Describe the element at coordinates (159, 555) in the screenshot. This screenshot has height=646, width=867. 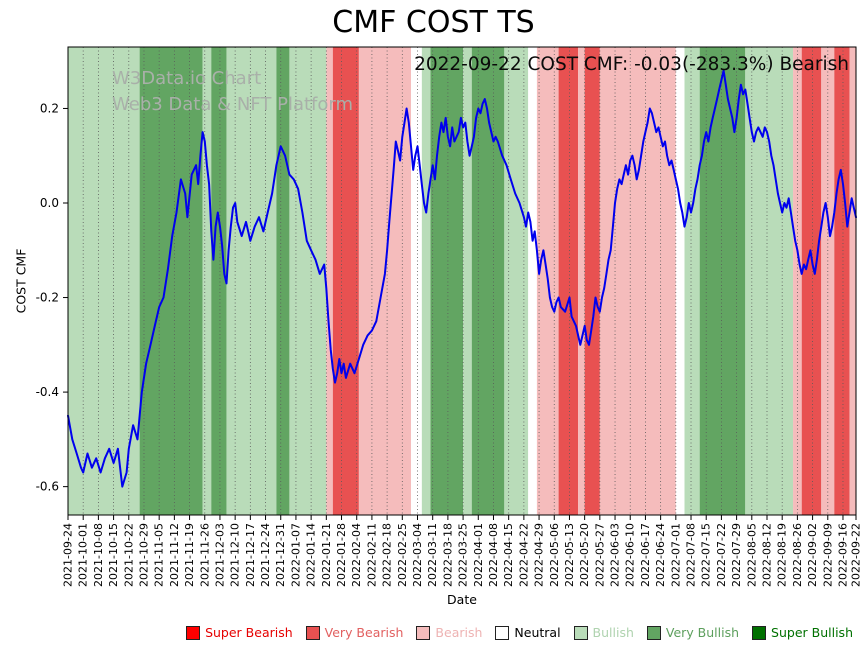
I see `x-tick-label: 2021-11-05` at that location.